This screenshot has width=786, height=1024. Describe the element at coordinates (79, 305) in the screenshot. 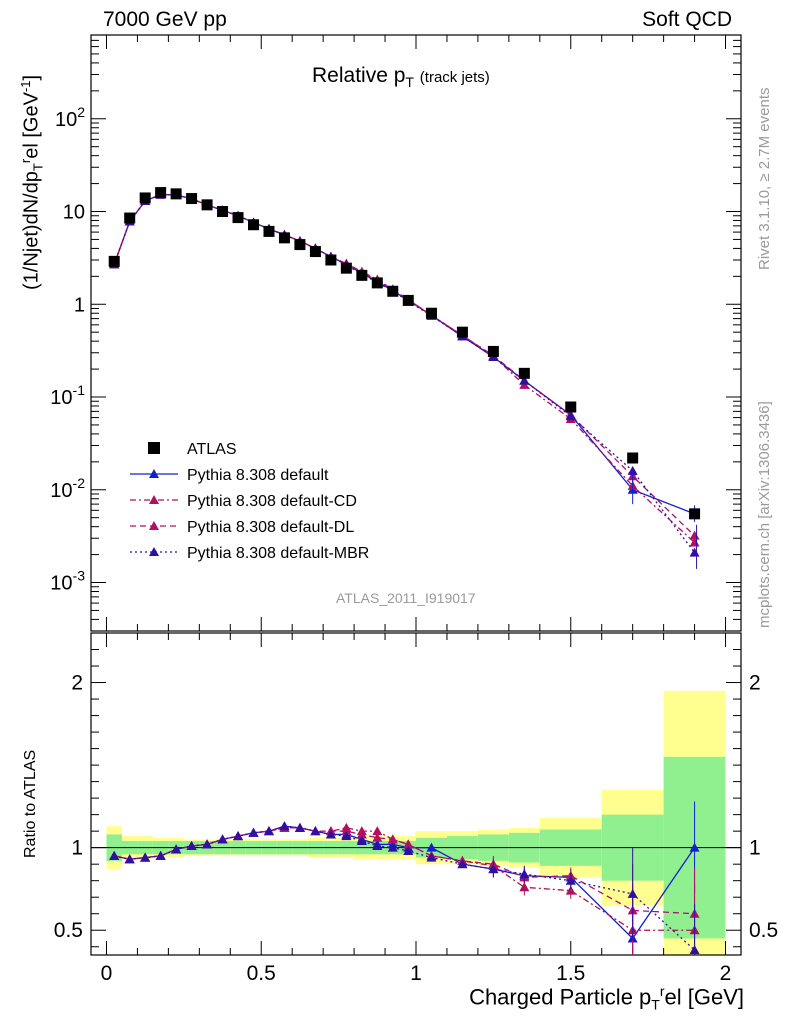

I see `y-tick-label: 1` at that location.